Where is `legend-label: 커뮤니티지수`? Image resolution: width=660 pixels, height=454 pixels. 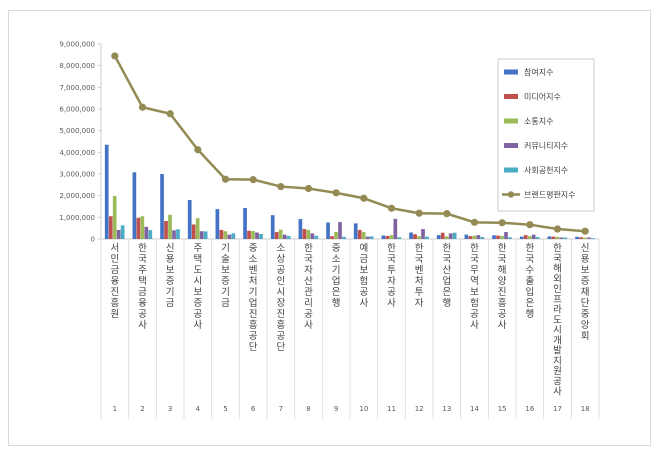
legend-label: 커뮤니티지수 is located at coordinates (546, 146).